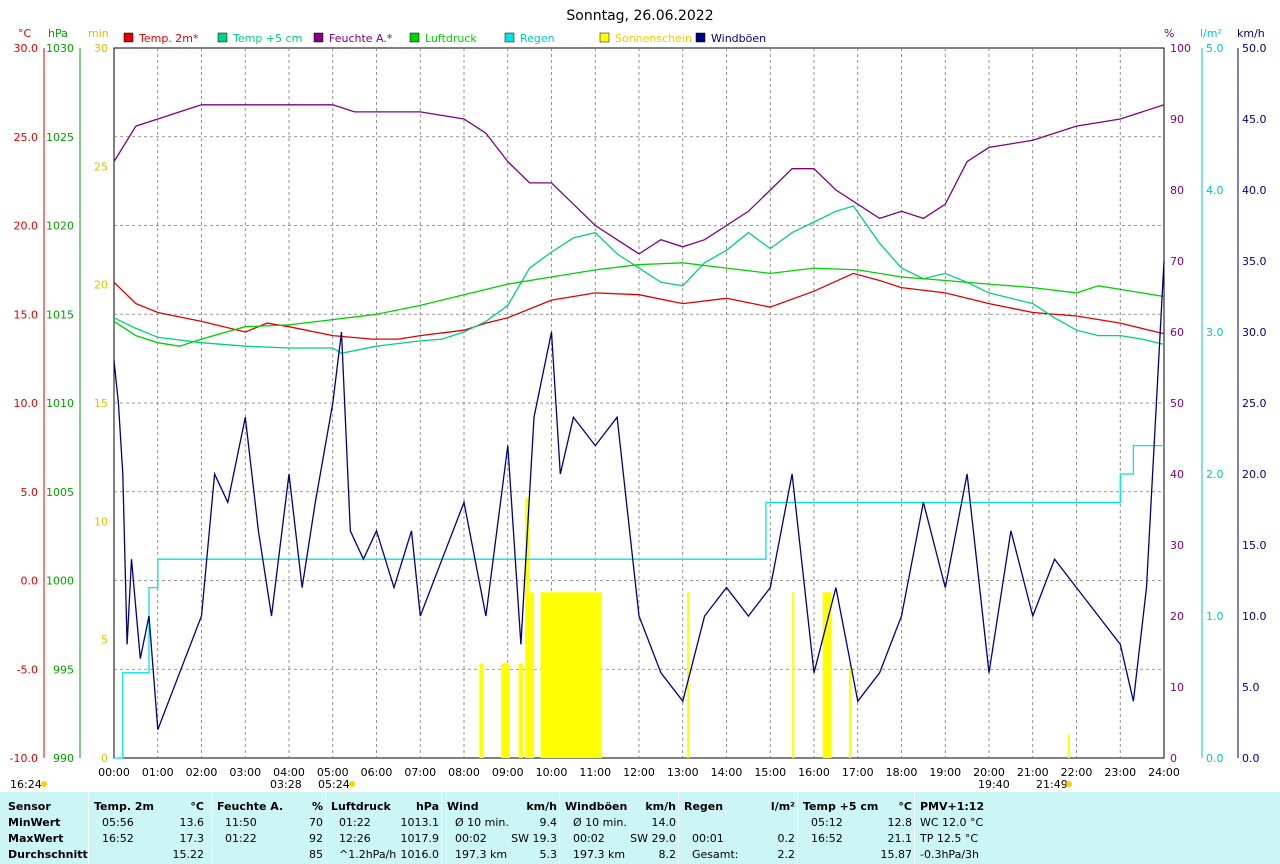  What do you see at coordinates (1215, 190) in the screenshot?
I see `rain-tick: 4.0` at bounding box center [1215, 190].